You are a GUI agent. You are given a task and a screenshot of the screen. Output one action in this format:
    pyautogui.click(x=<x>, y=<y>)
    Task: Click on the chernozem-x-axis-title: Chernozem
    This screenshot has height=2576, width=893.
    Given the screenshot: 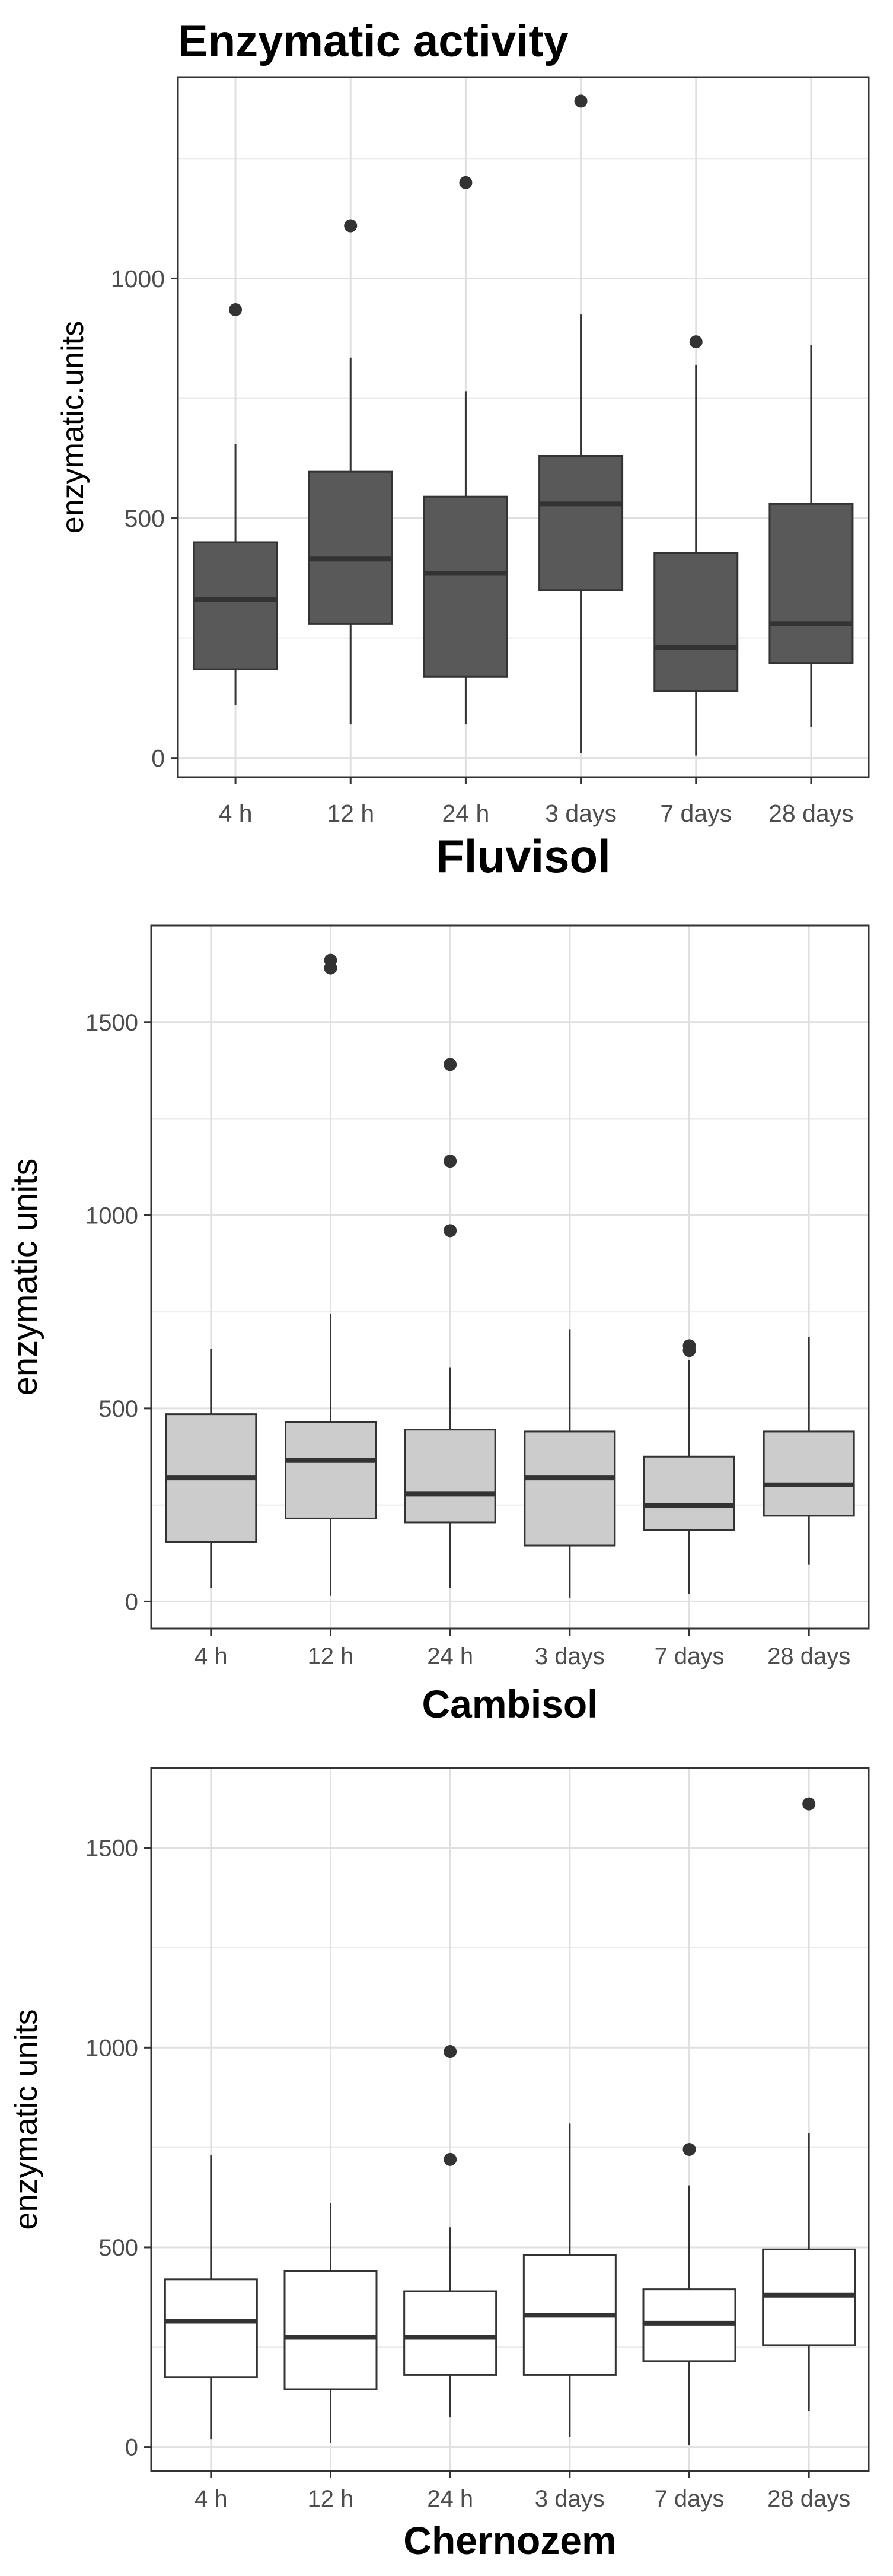 What is the action you would take?
    pyautogui.click(x=509, y=2540)
    